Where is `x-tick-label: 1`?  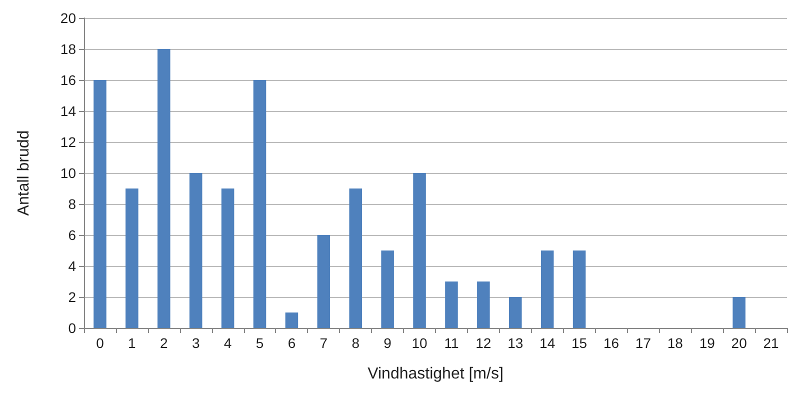
x-tick-label: 1 is located at coordinates (132, 343).